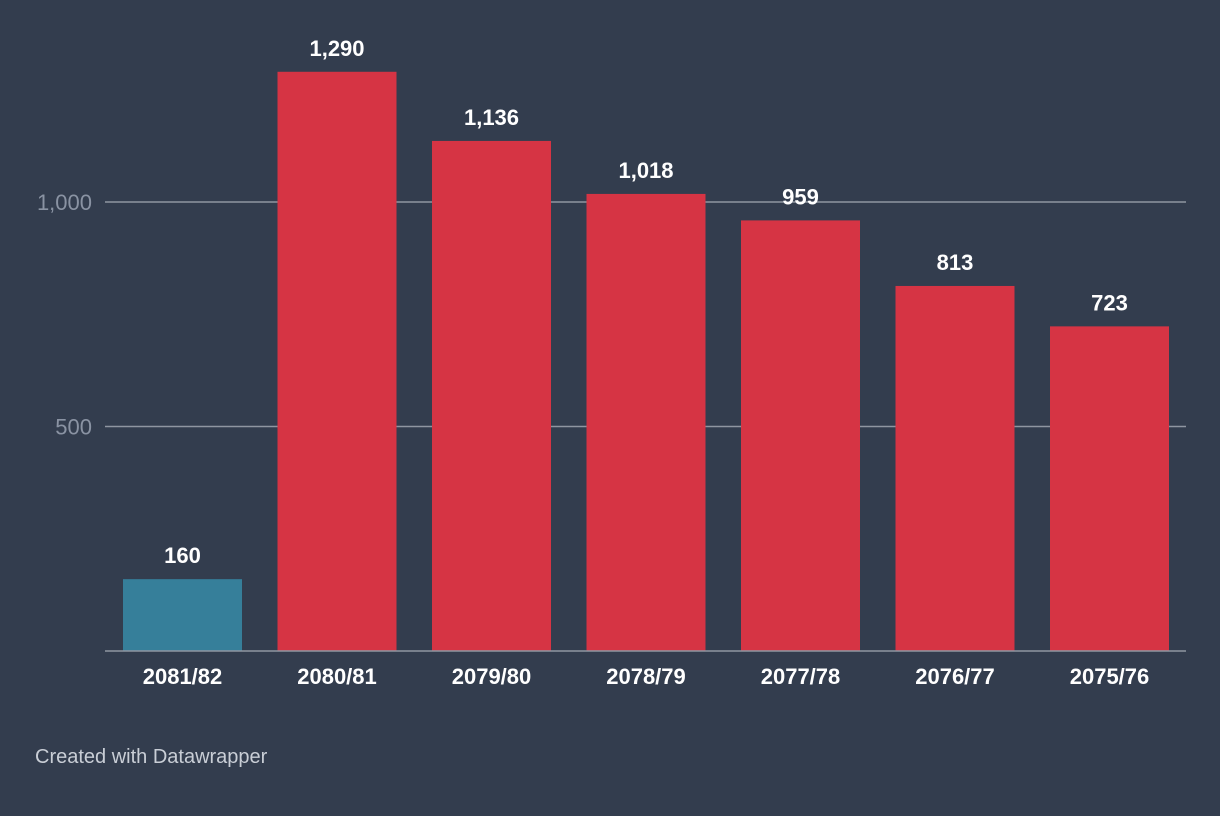 The width and height of the screenshot is (1220, 816). Describe the element at coordinates (801, 676) in the screenshot. I see `x-tick-label: 2077/78` at that location.